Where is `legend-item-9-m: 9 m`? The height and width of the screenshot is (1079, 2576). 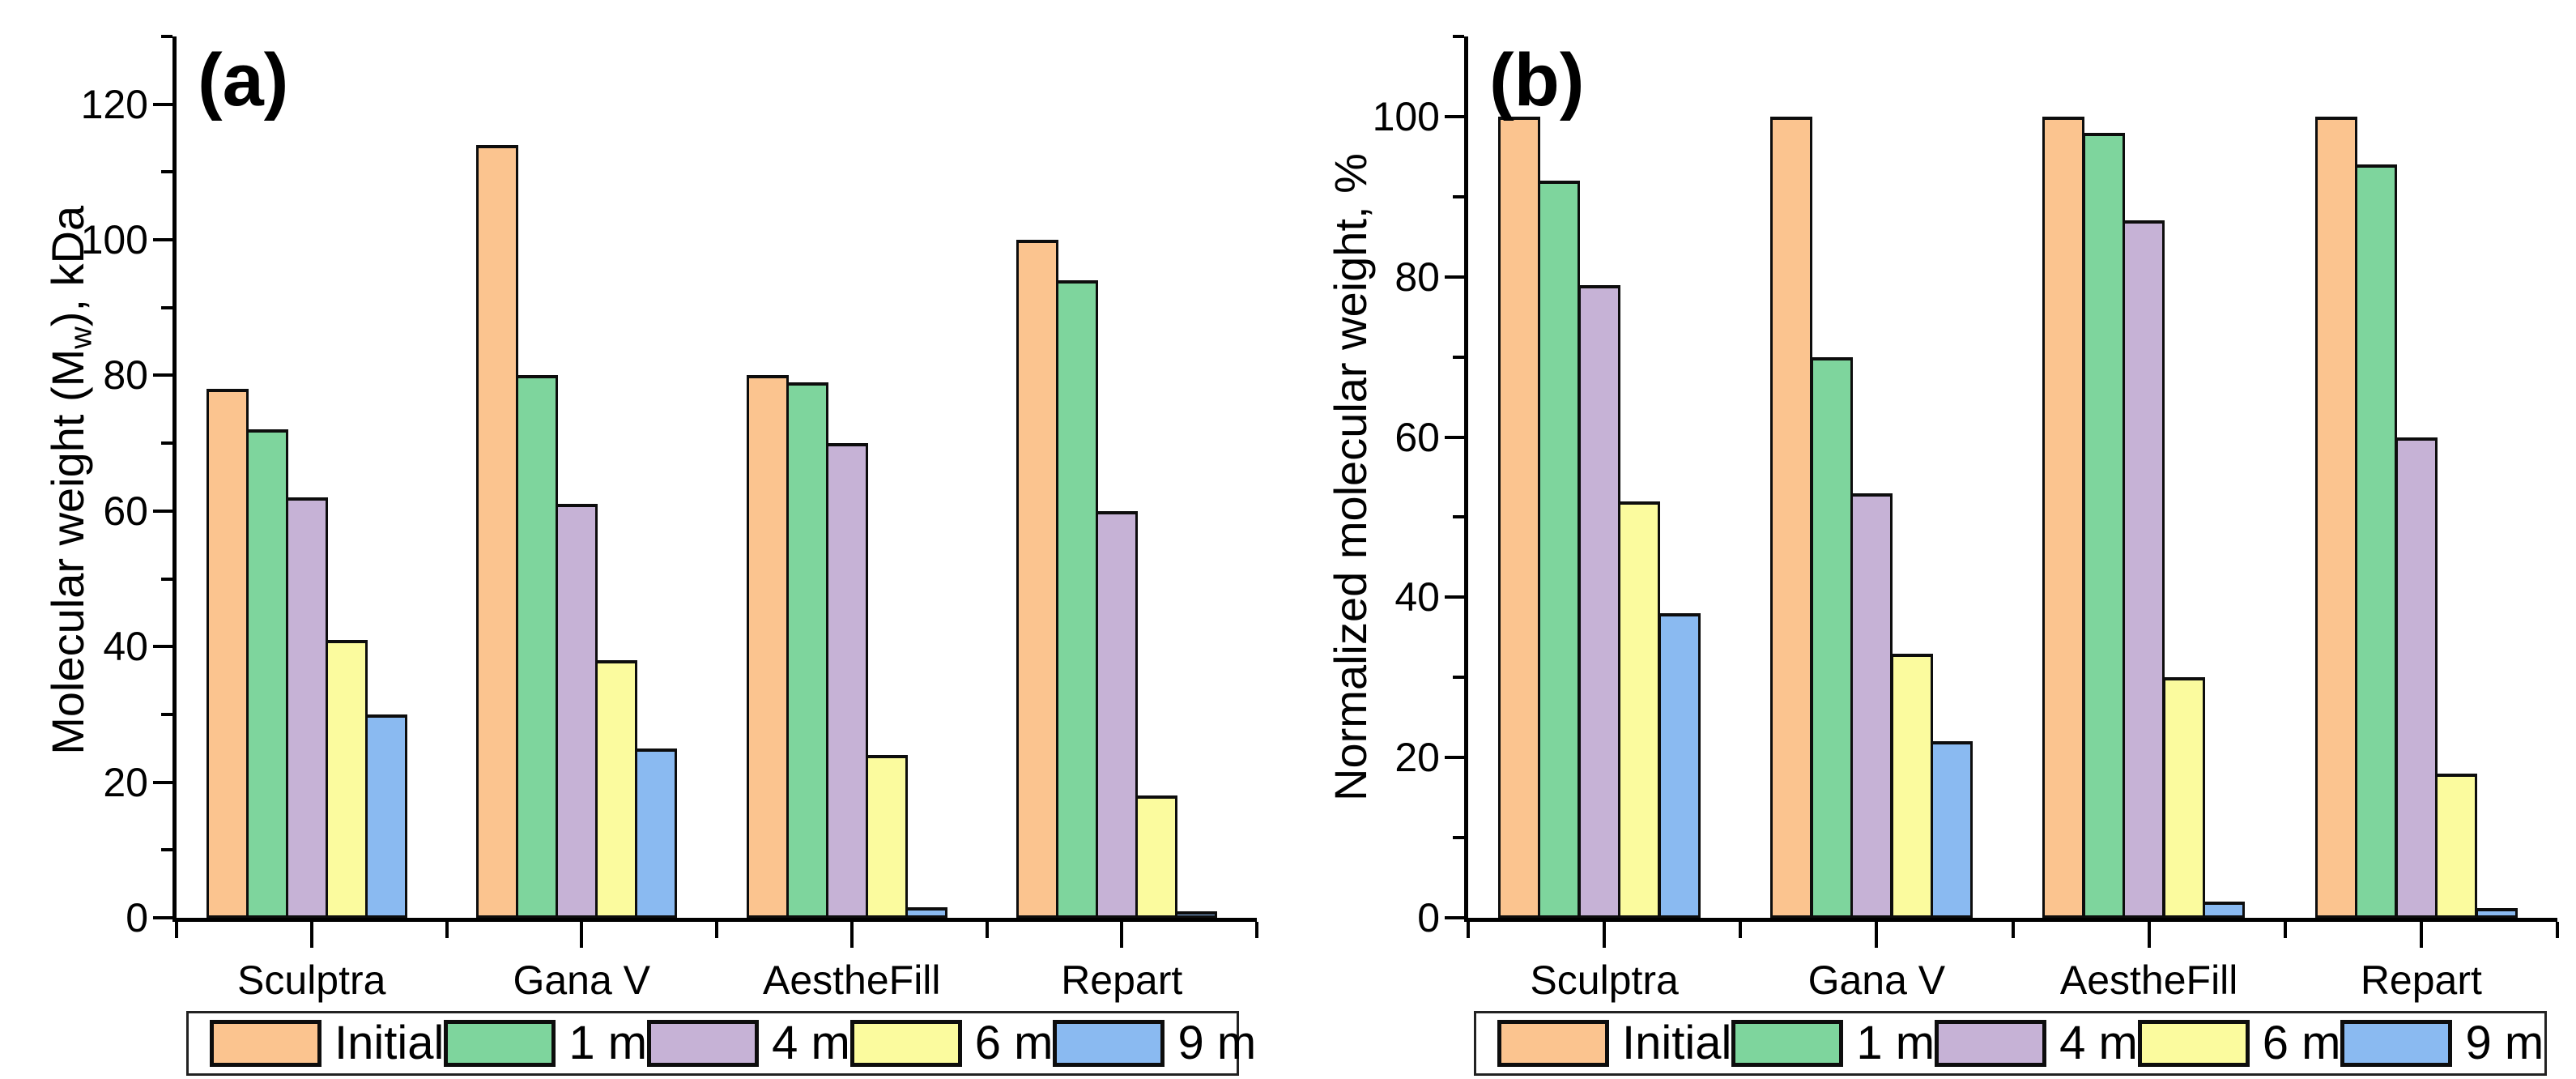
legend-item-9-m: 9 m is located at coordinates (1154, 1043).